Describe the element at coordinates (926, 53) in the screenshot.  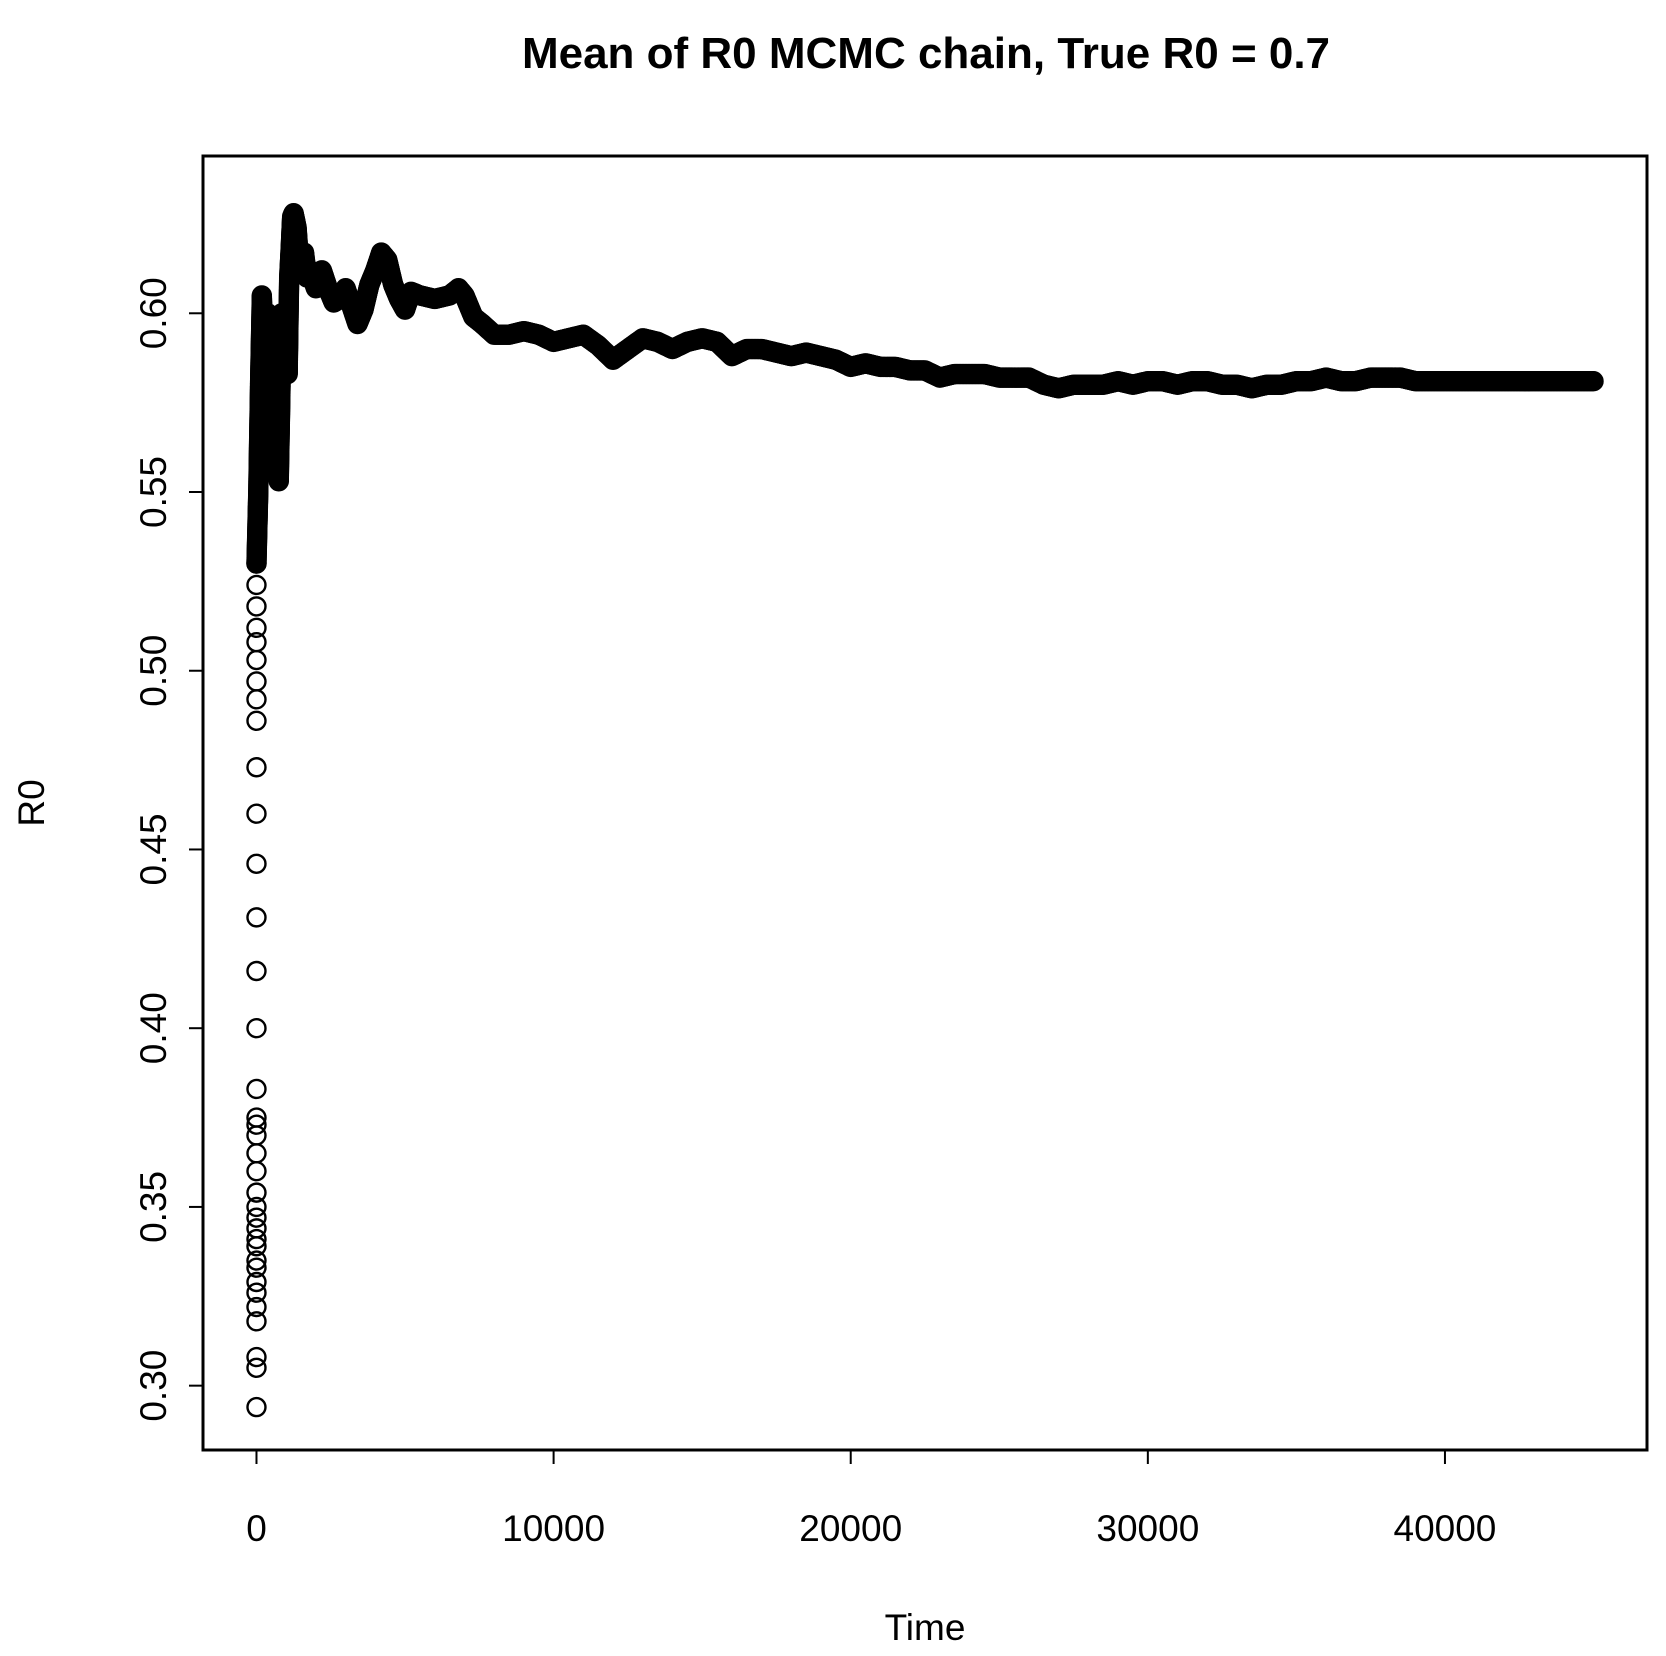
I see `chart-title: Mean of R0 MCMC chain, True R0 = 0.7` at that location.